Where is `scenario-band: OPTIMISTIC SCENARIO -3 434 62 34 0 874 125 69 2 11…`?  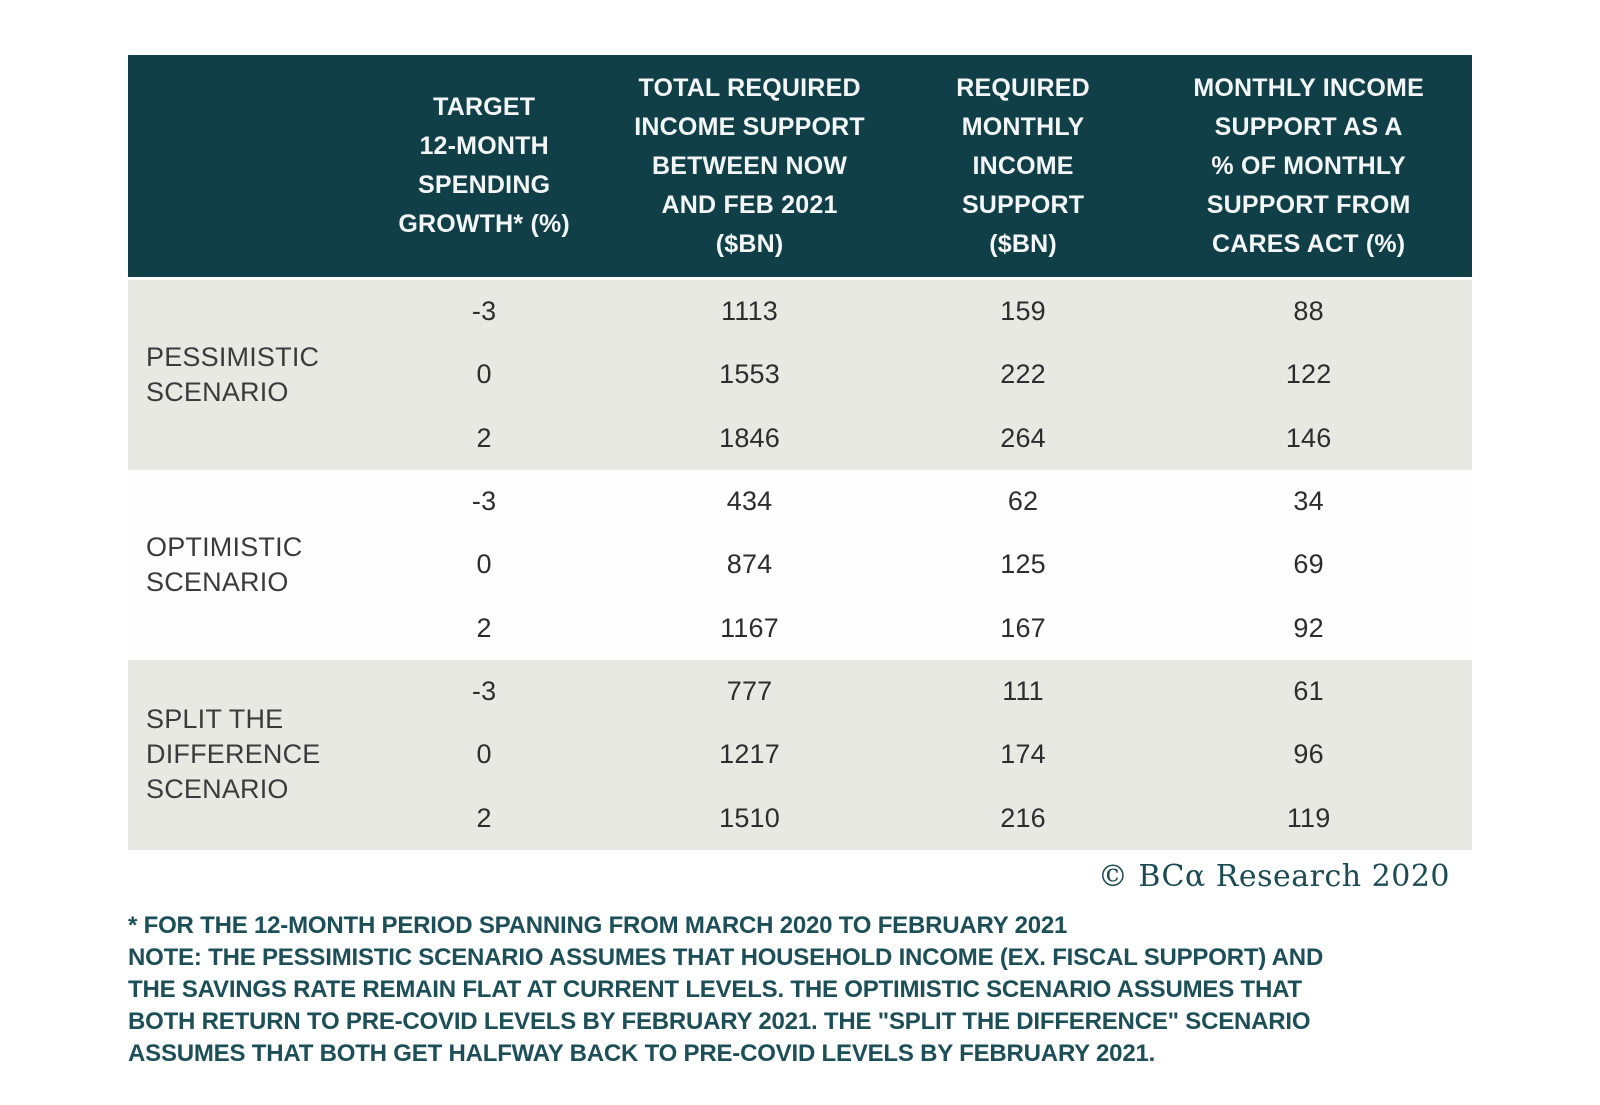
scenario-band: OPTIMISTIC SCENARIO -3 434 62 34 0 874 125 69 2 11… is located at coordinates (800, 565).